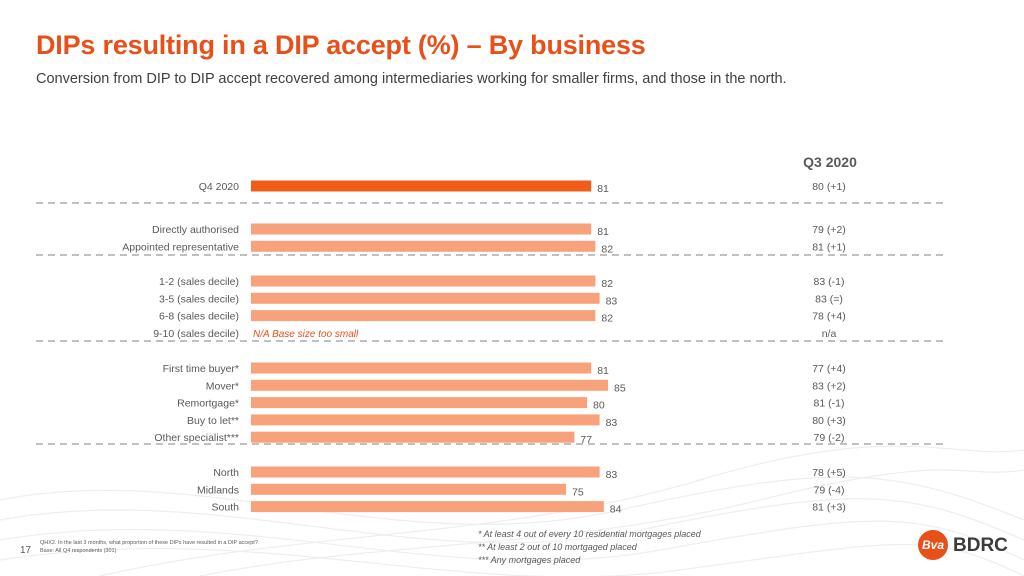 Image resolution: width=1024 pixels, height=576 pixels. Describe the element at coordinates (829, 438) in the screenshot. I see `q3-comparison-value: 79 (-2)` at that location.